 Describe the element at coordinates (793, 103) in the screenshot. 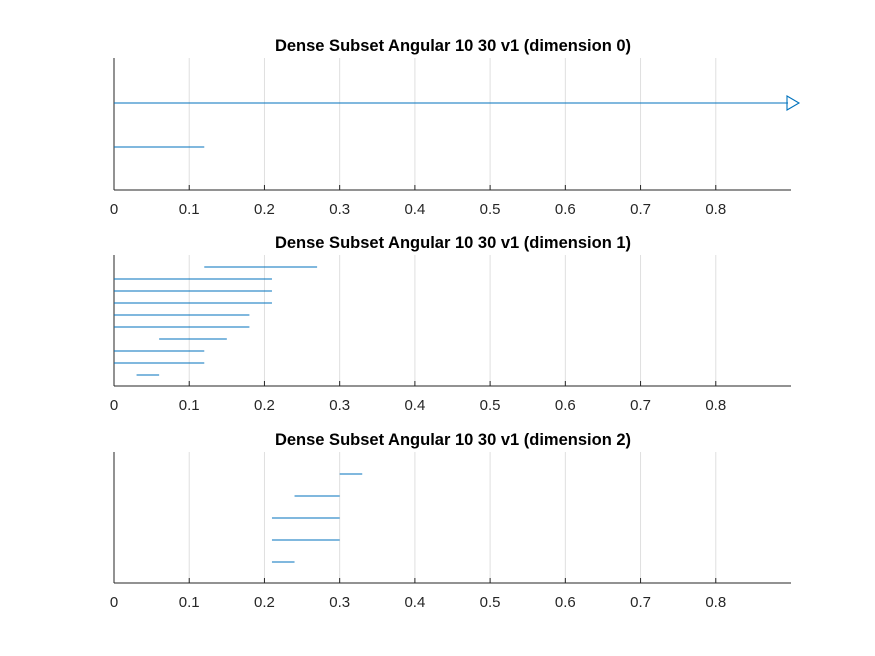

I see `infinite-arrow-marker` at that location.